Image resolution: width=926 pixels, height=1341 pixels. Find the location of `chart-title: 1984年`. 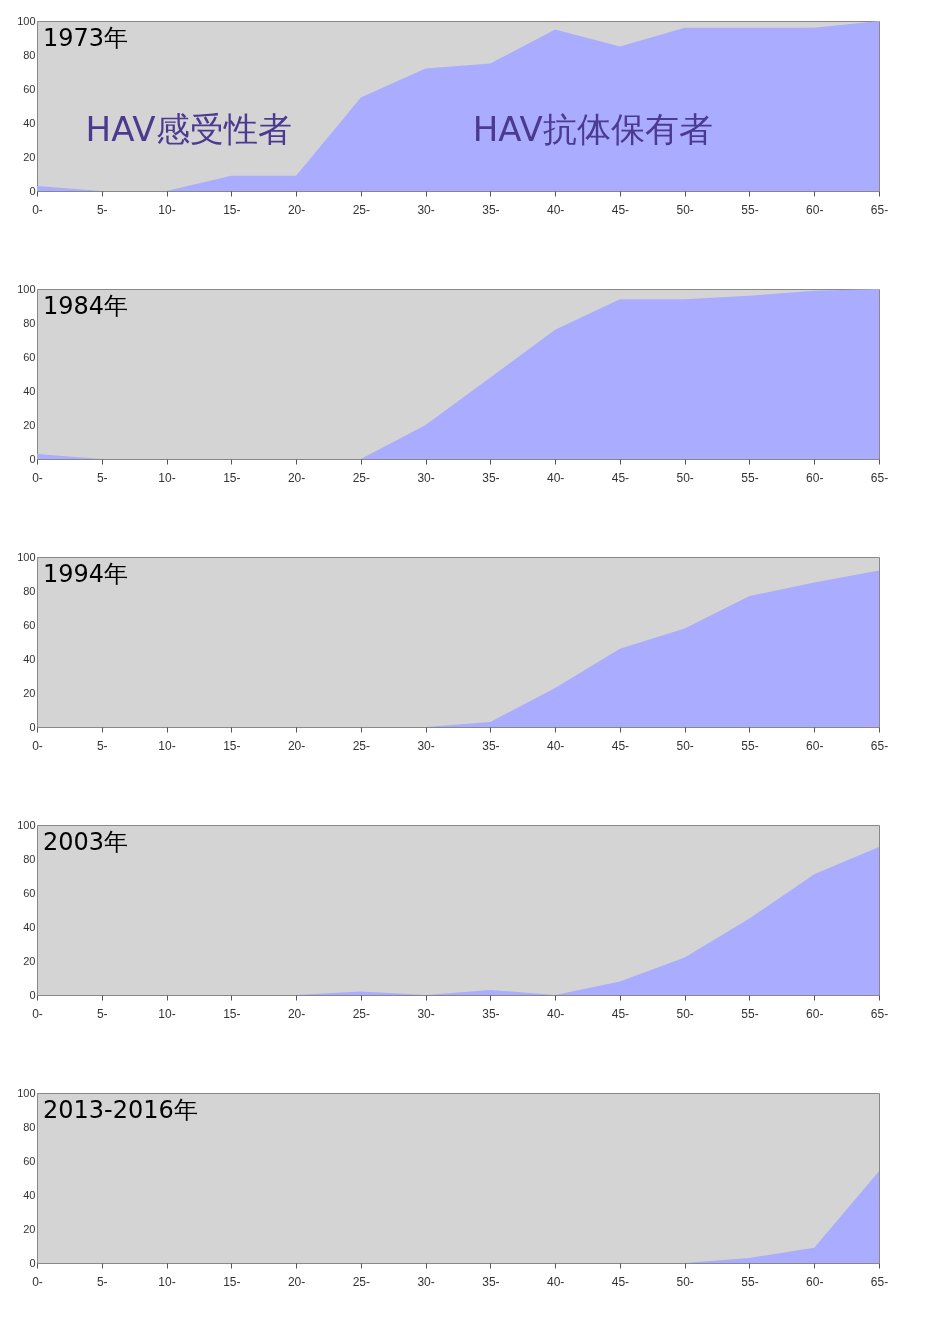

chart-title: 1984年 is located at coordinates (86, 306).